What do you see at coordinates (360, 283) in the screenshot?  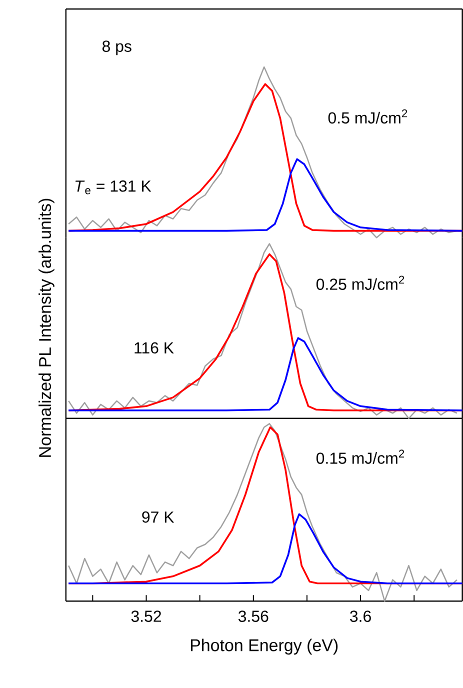 I see `annotation: 0.25 mJ/cm$^{2}$` at bounding box center [360, 283].